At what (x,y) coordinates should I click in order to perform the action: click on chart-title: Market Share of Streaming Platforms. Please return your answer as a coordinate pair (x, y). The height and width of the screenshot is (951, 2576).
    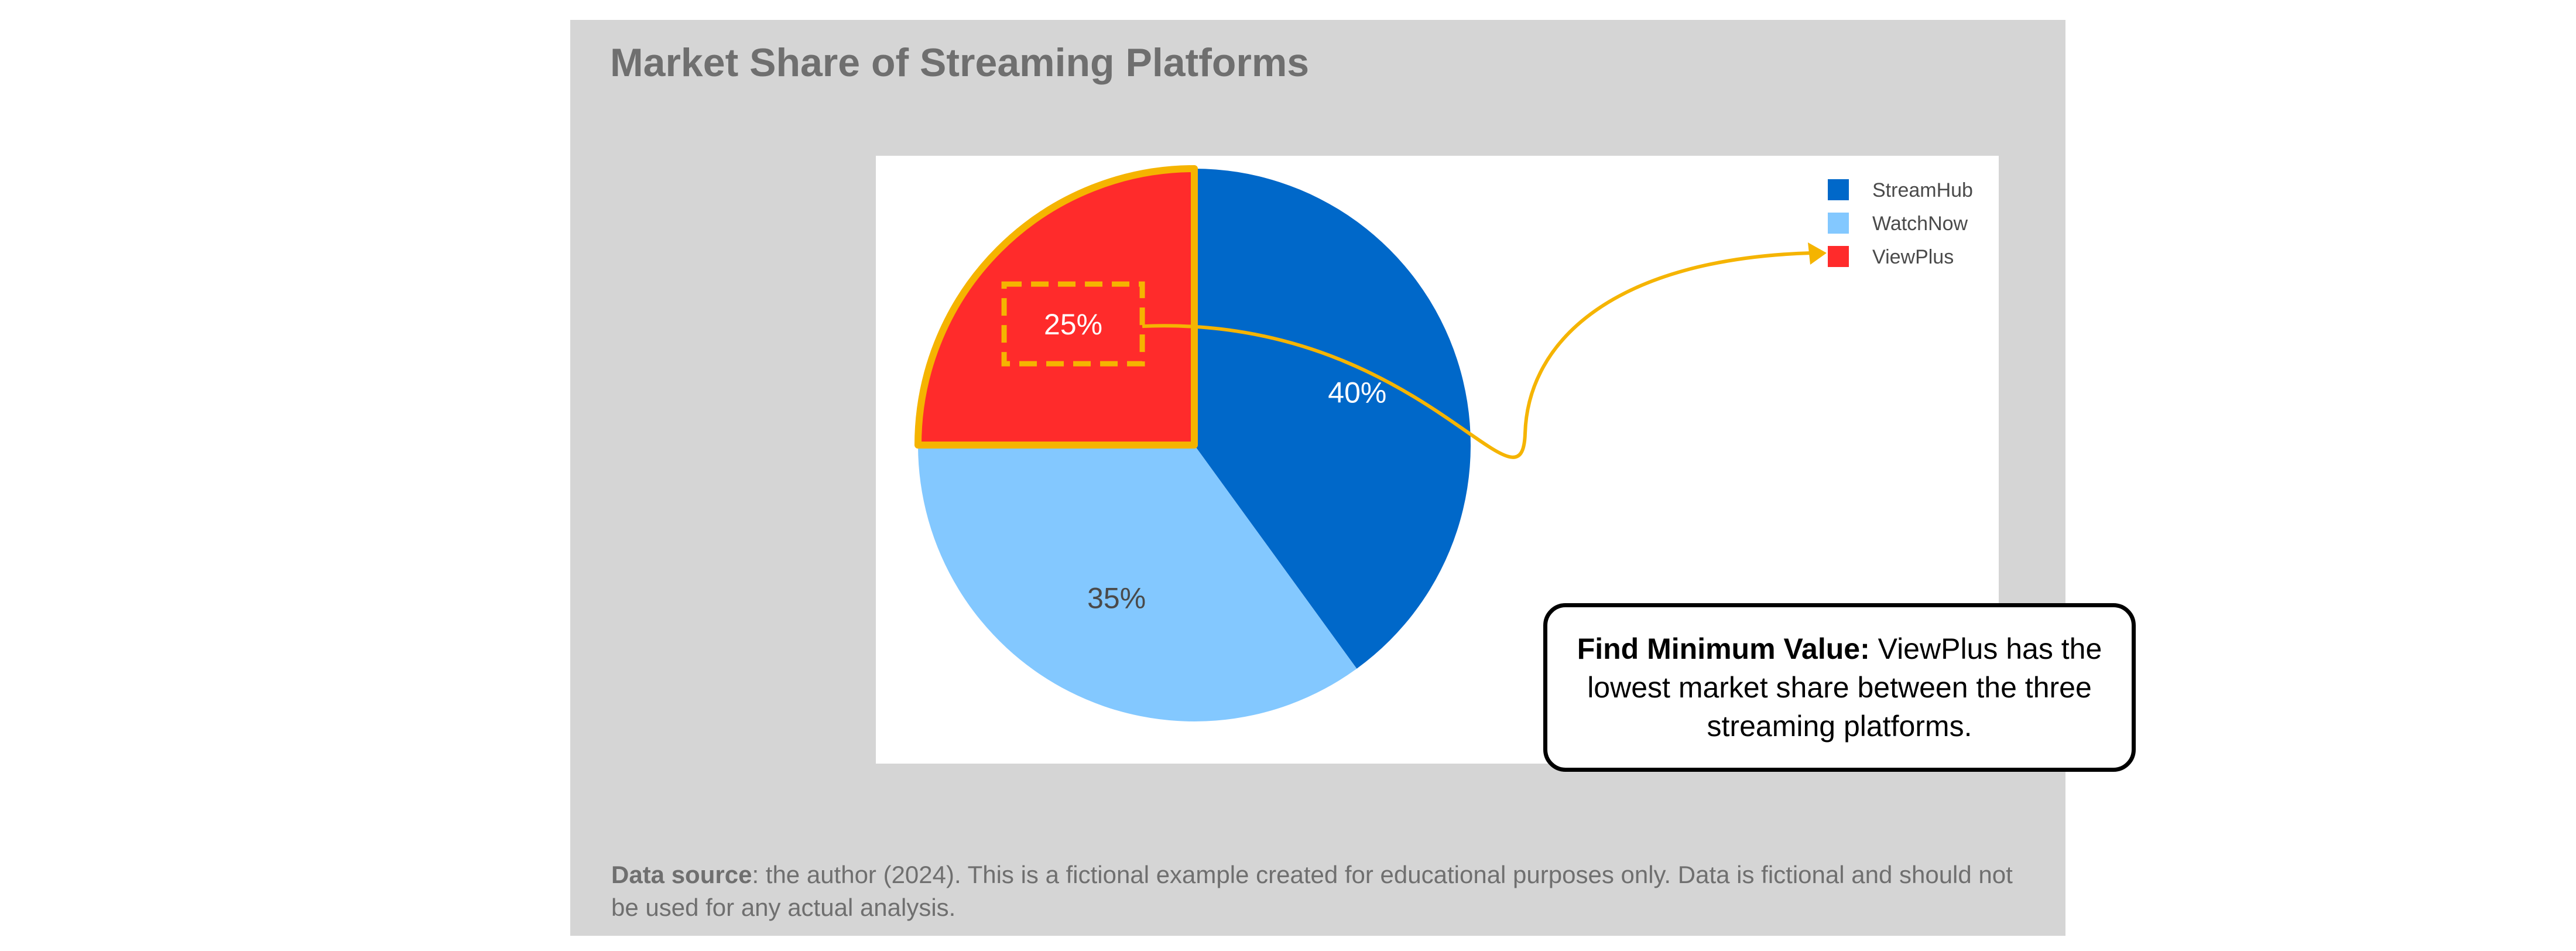
    Looking at the image, I should click on (960, 63).